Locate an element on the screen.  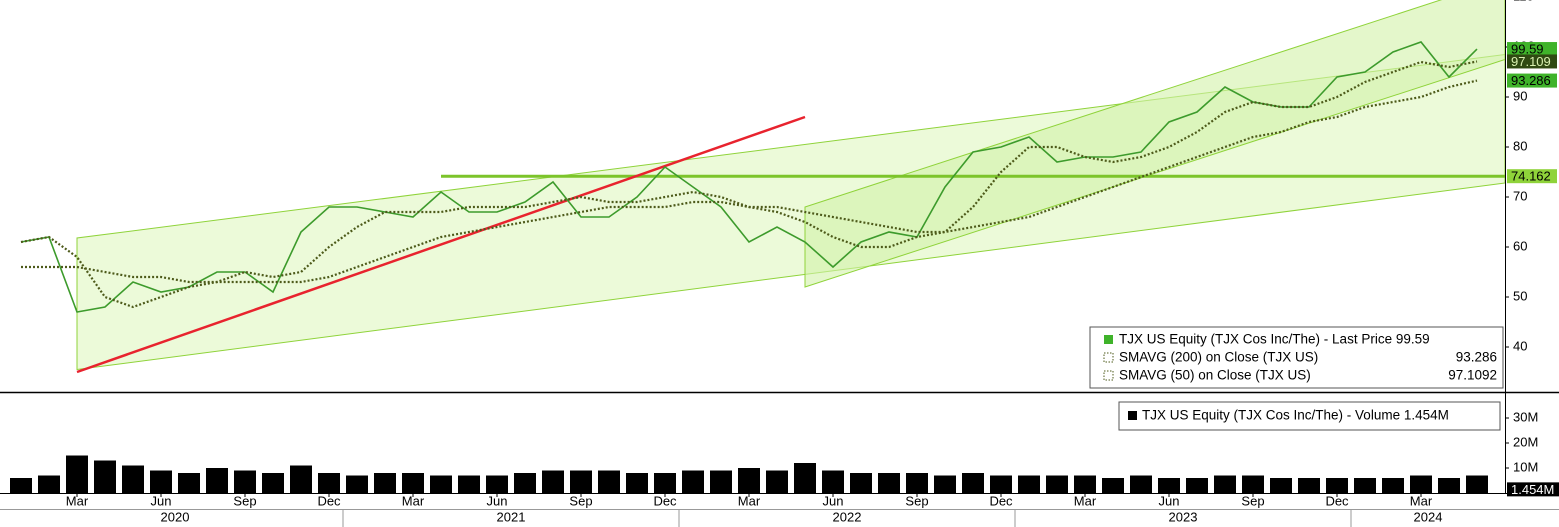
legend-label: SMAVG (200) on Close (TJX US) is located at coordinates (1218, 357).